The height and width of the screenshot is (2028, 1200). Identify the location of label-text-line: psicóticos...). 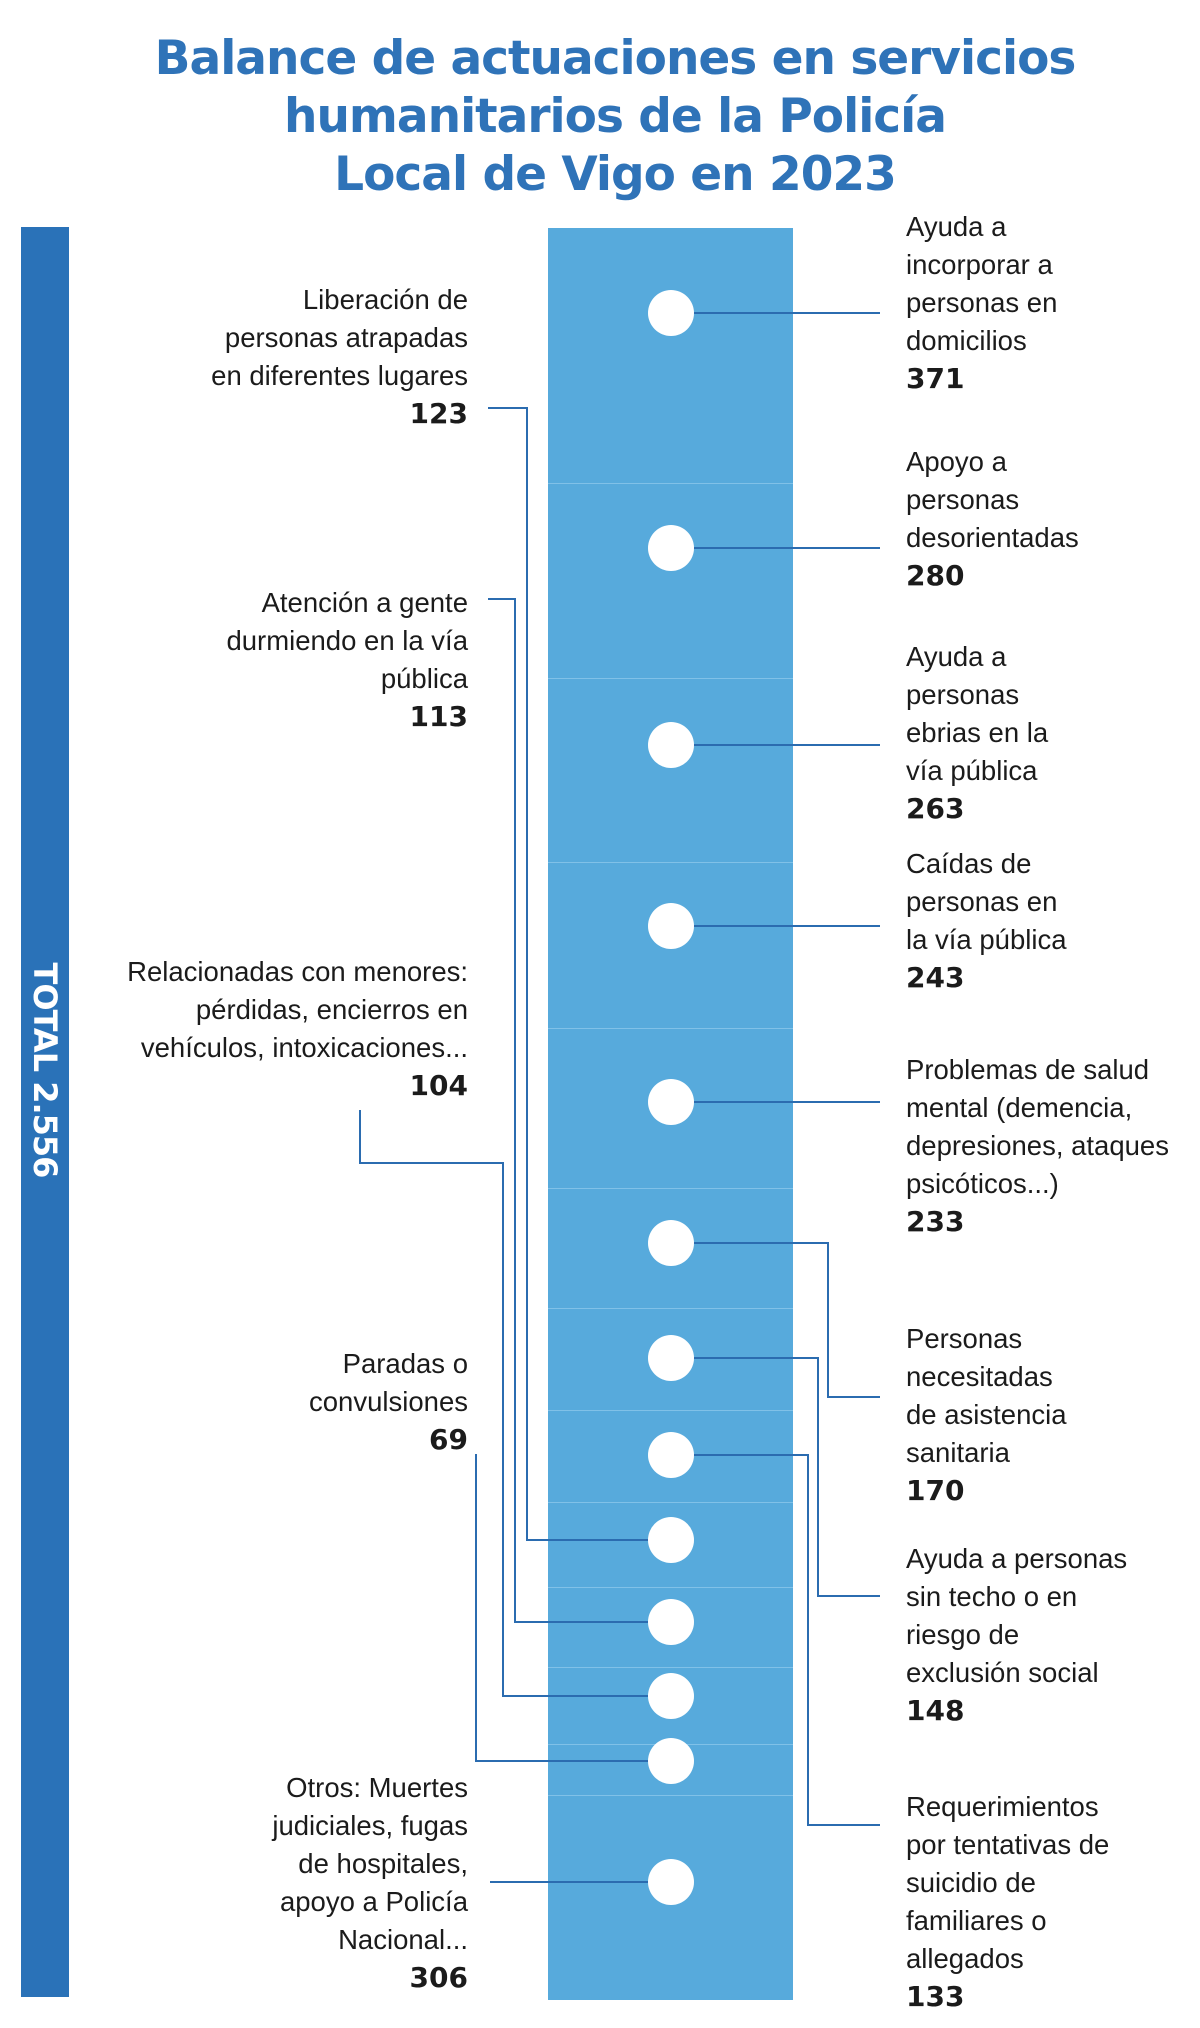
(982, 1183).